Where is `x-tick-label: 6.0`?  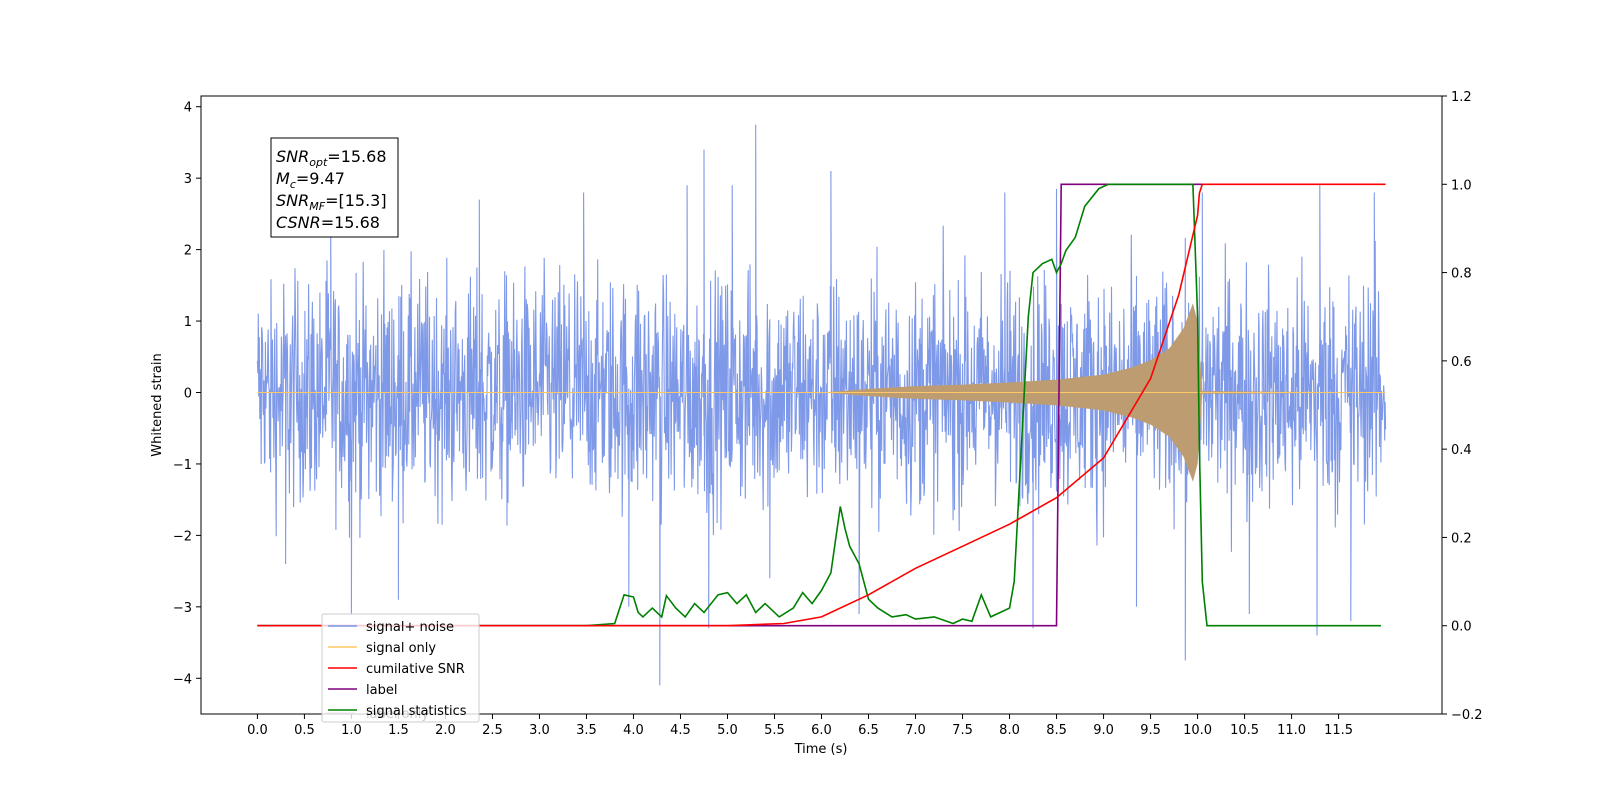
x-tick-label: 6.0 is located at coordinates (821, 730).